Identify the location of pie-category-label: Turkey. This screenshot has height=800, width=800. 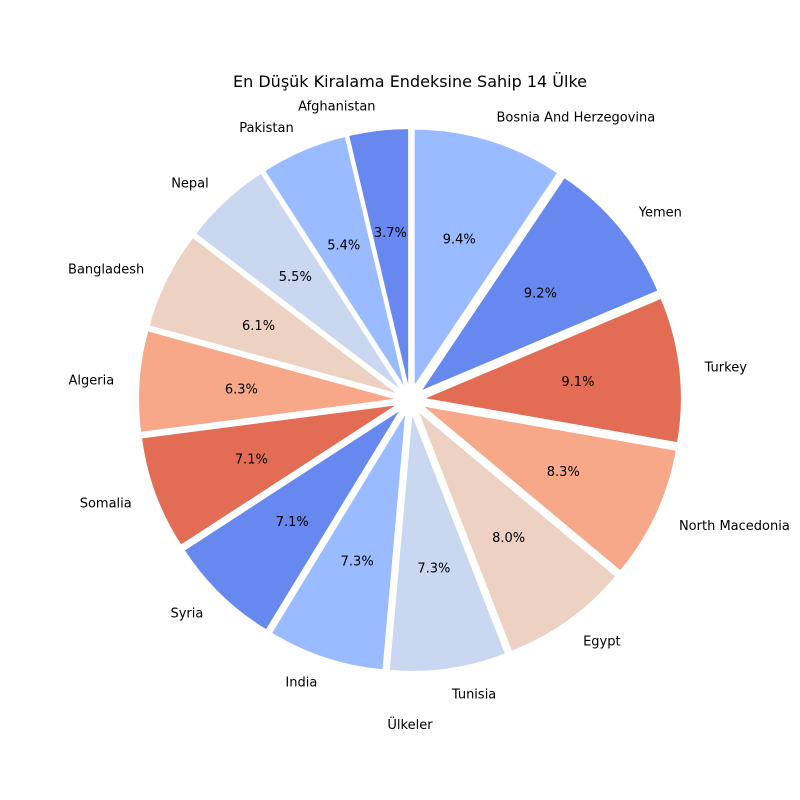
(726, 367).